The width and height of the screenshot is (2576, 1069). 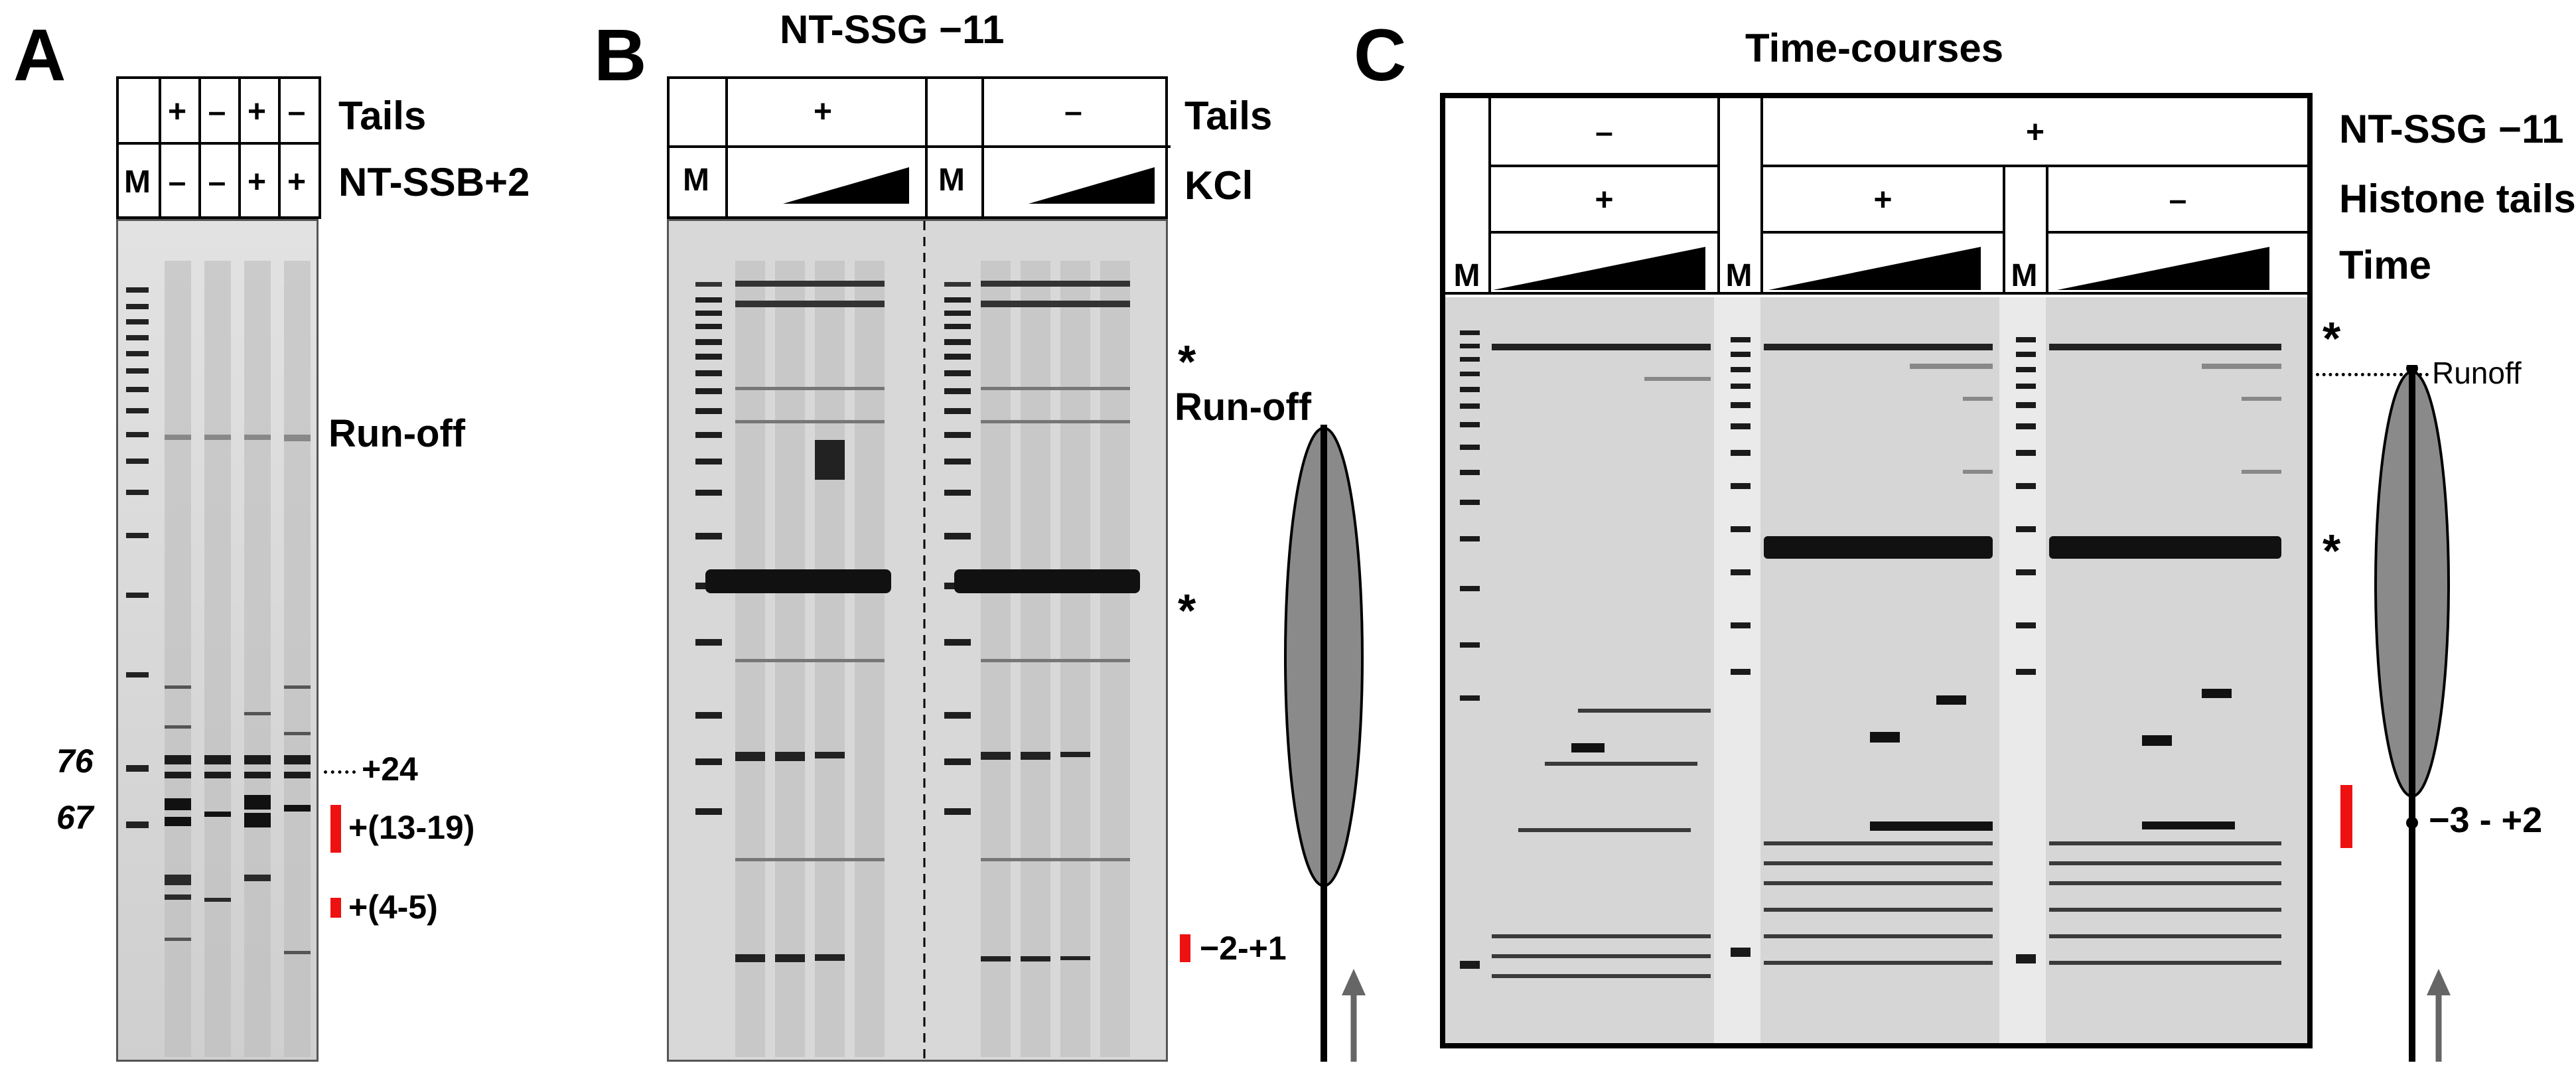 What do you see at coordinates (1467, 275) in the screenshot?
I see `panel-c-marker-label-1: M` at bounding box center [1467, 275].